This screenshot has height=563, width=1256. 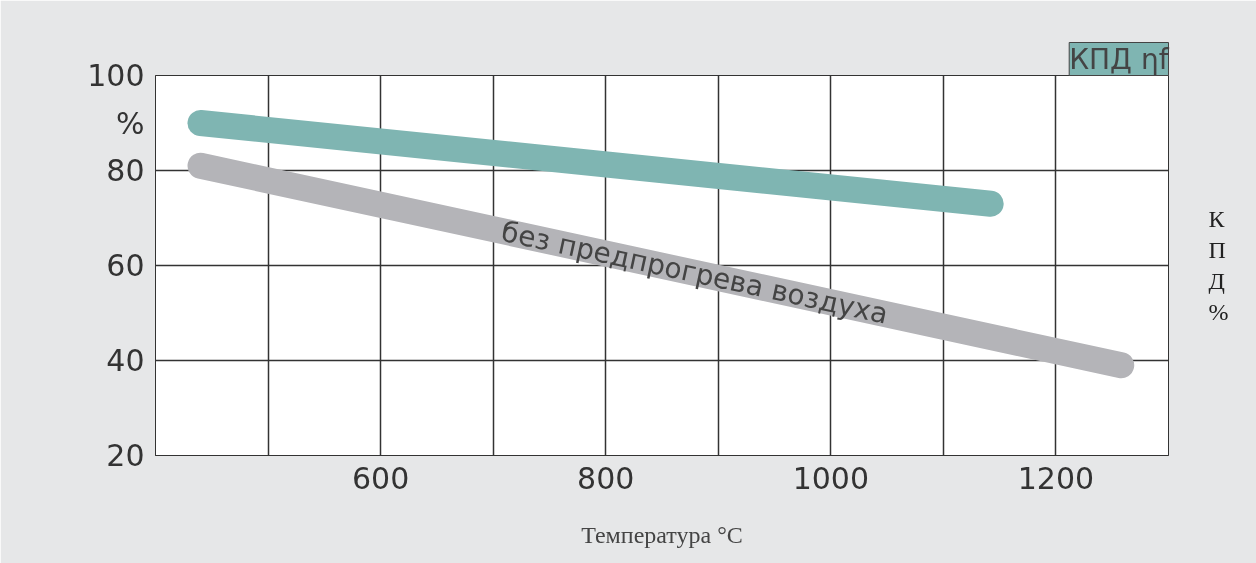 I want to click on text: КПД ηf, so click(x=1119, y=59).